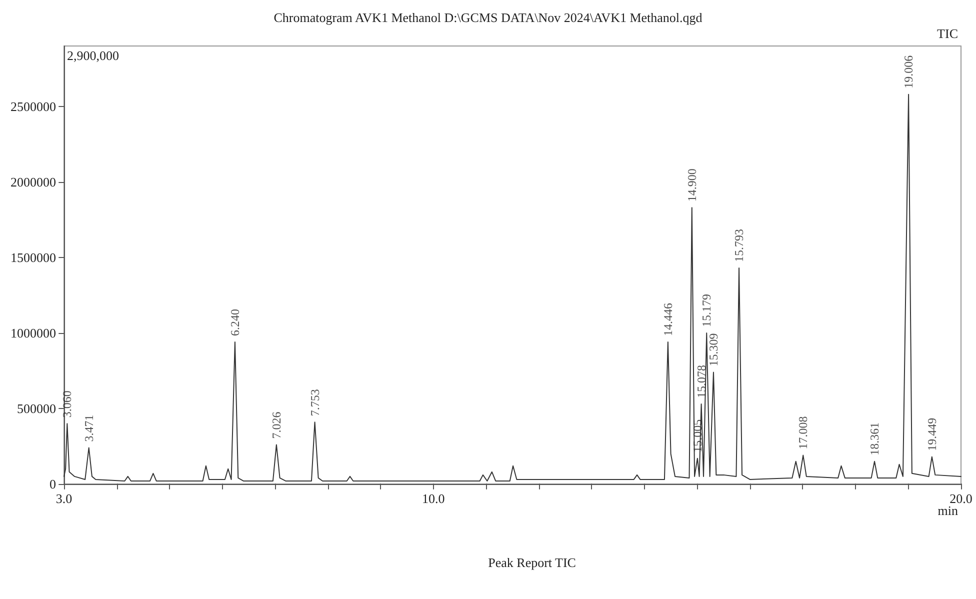 The image size is (976, 599). I want to click on chart-title: Chromatogram AVK1 Methanol D:\GCMS DATA\Nov 2024\AVK1 Methanol.qgd, so click(488, 17).